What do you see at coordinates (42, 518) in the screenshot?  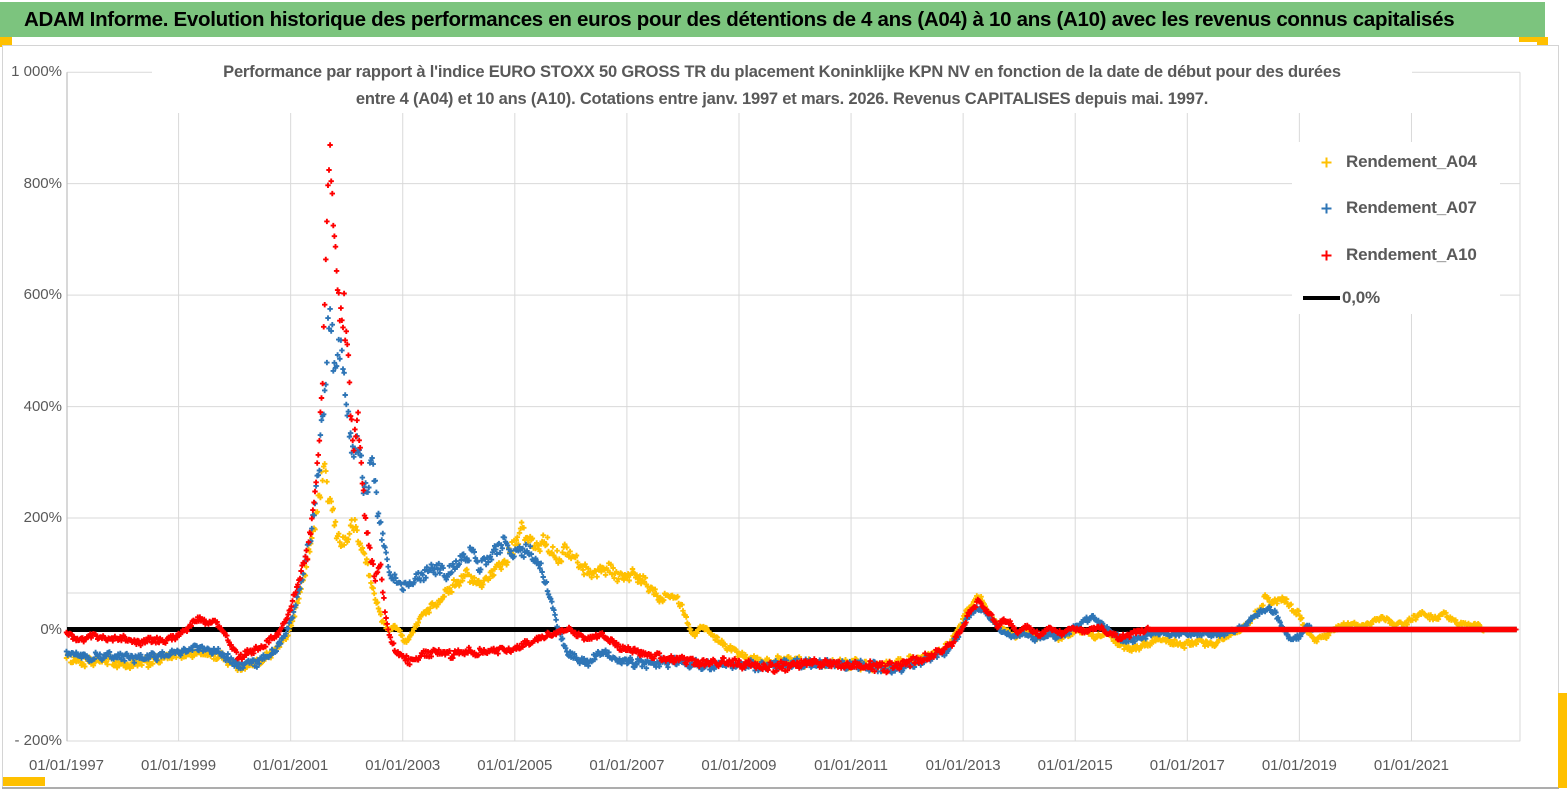 I see `y-axis-tick-label: 200%` at bounding box center [42, 518].